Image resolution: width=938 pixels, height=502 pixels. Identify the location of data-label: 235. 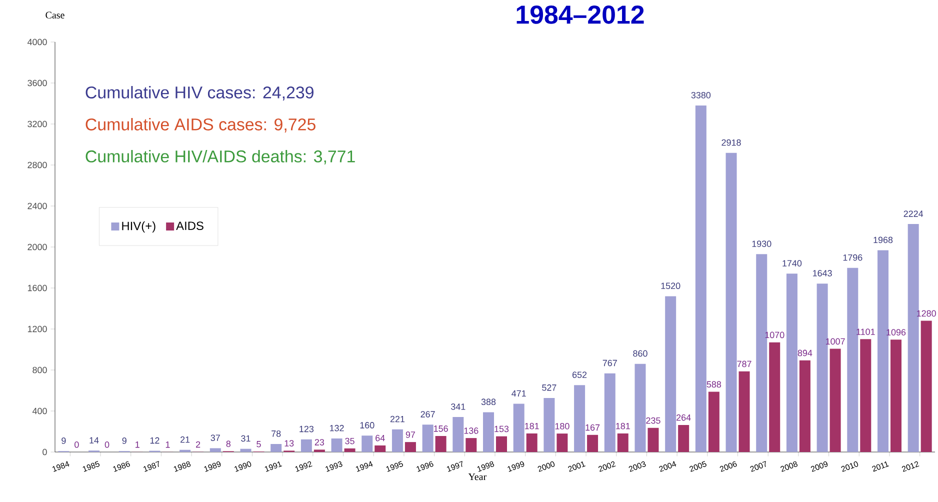
(653, 420).